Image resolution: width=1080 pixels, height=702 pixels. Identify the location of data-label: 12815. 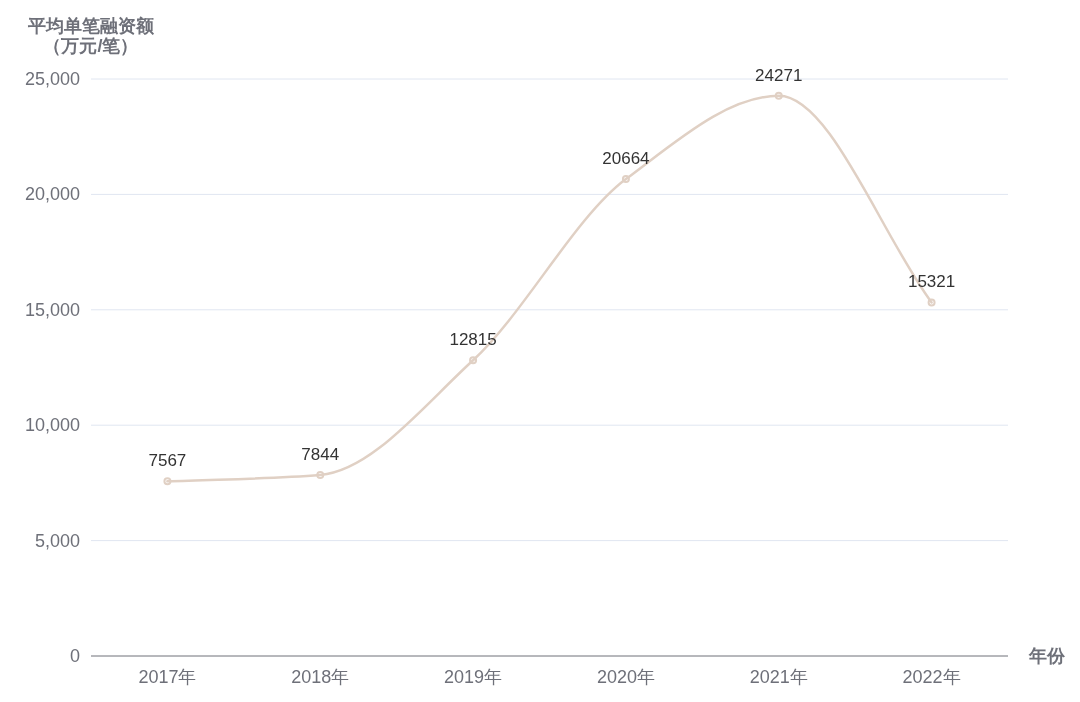
(473, 340).